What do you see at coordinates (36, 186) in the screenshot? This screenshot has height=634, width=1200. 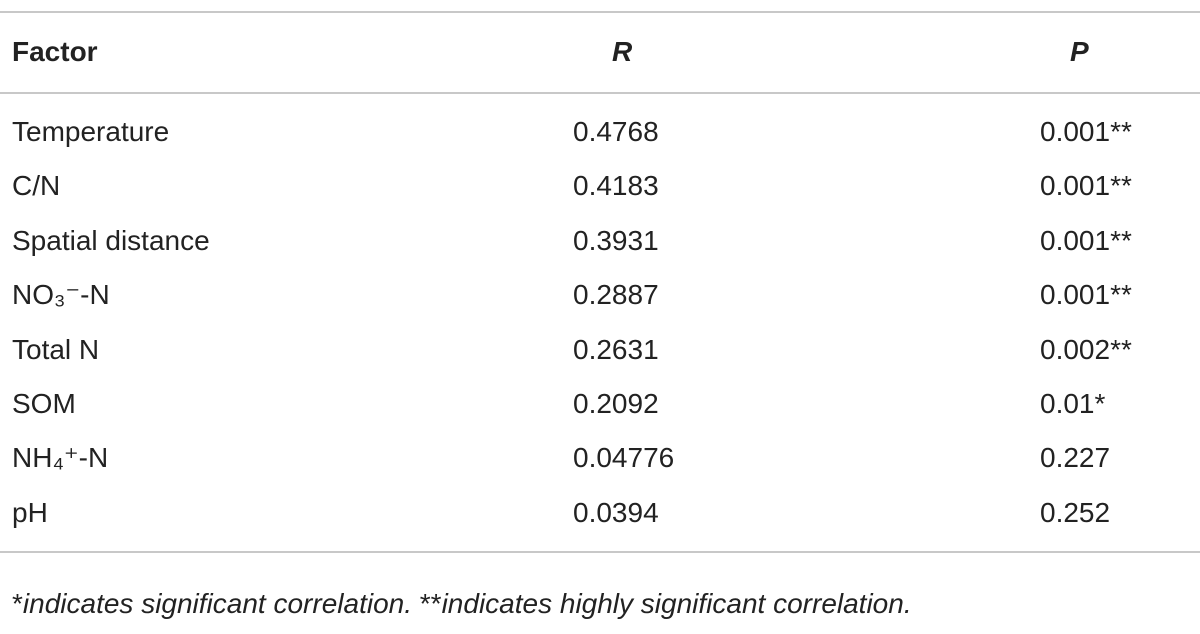 I see `factor-cell: C/N` at bounding box center [36, 186].